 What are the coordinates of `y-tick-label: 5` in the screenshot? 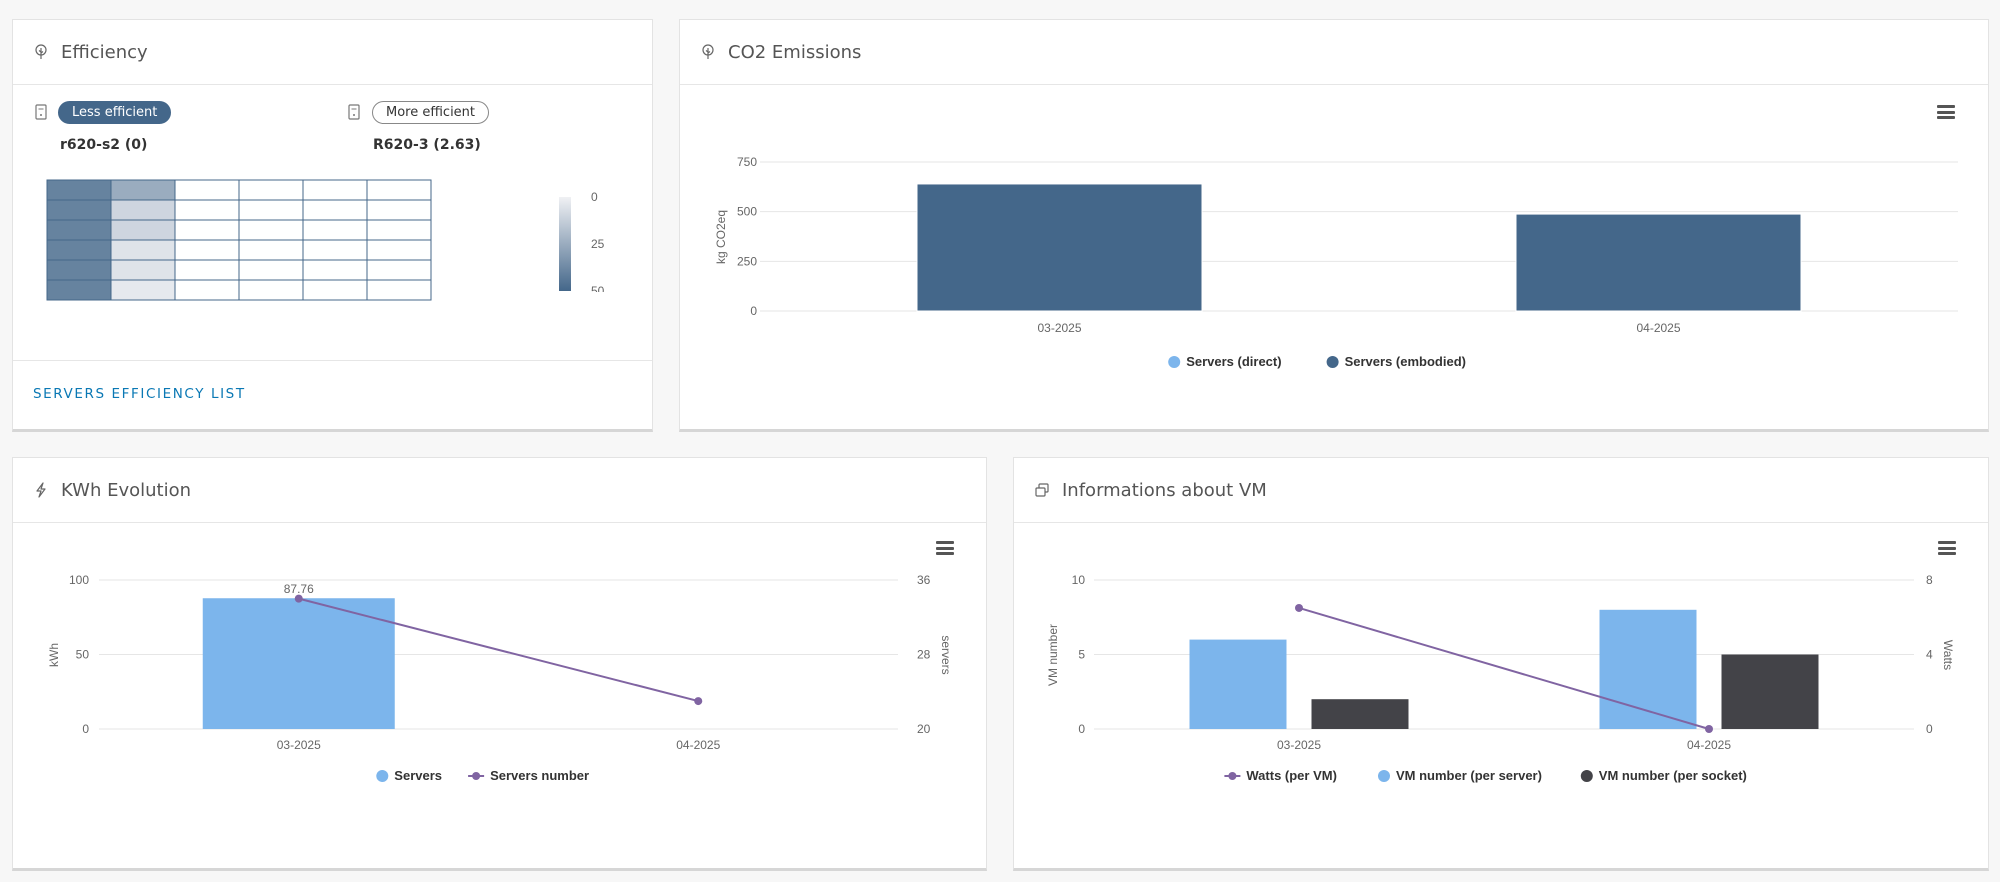 It's located at (1081, 655).